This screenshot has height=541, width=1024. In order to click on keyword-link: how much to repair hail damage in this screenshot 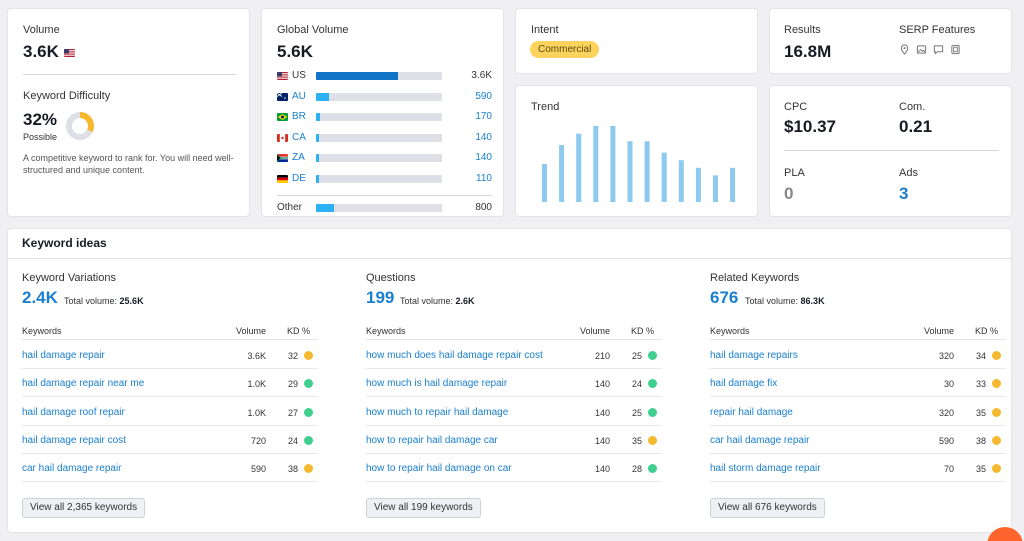, I will do `click(437, 412)`.